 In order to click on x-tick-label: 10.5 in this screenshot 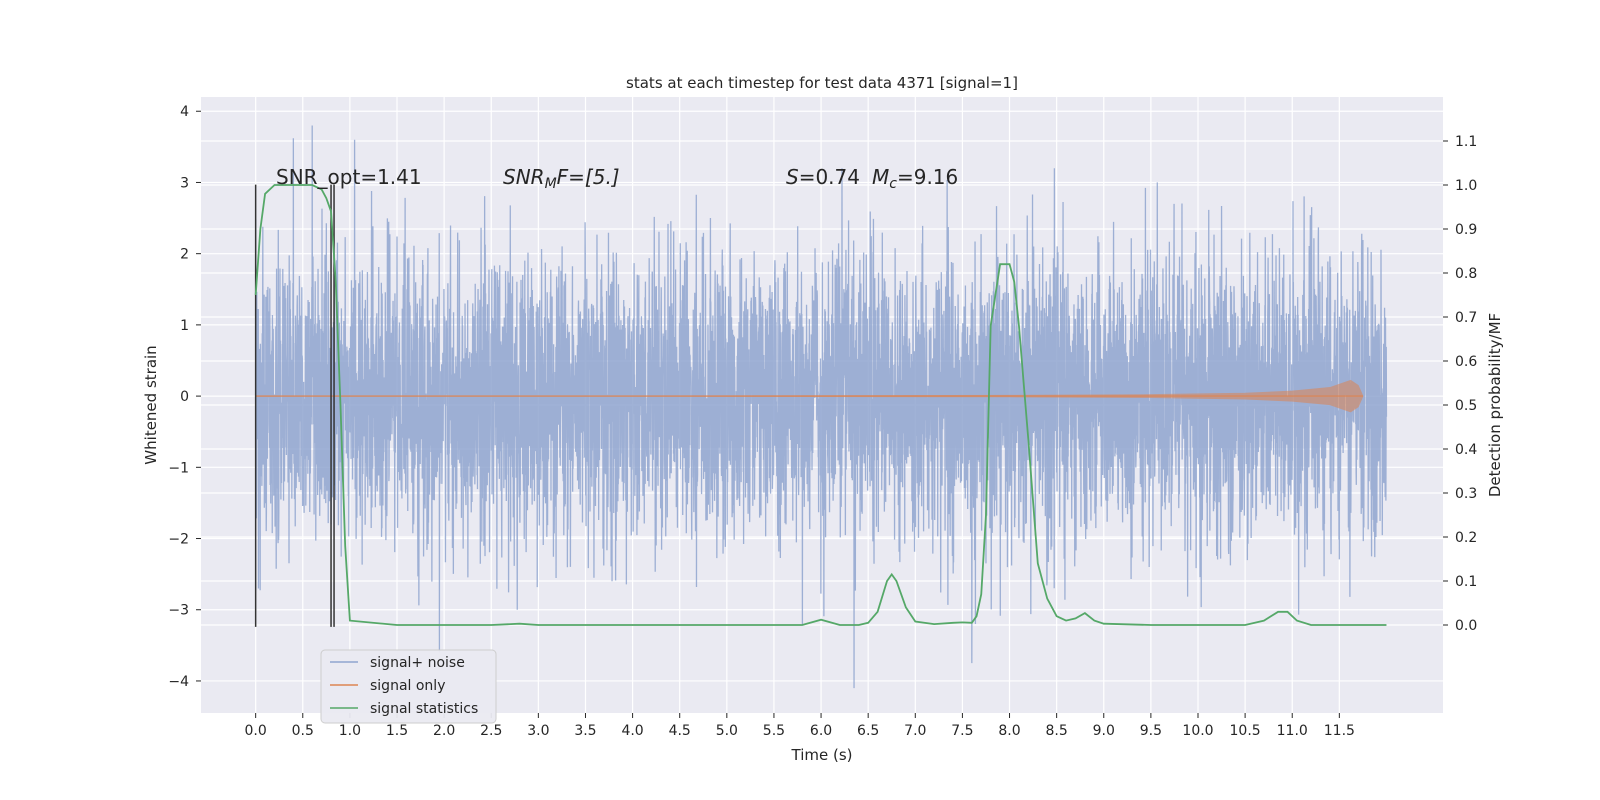, I will do `click(1245, 731)`.